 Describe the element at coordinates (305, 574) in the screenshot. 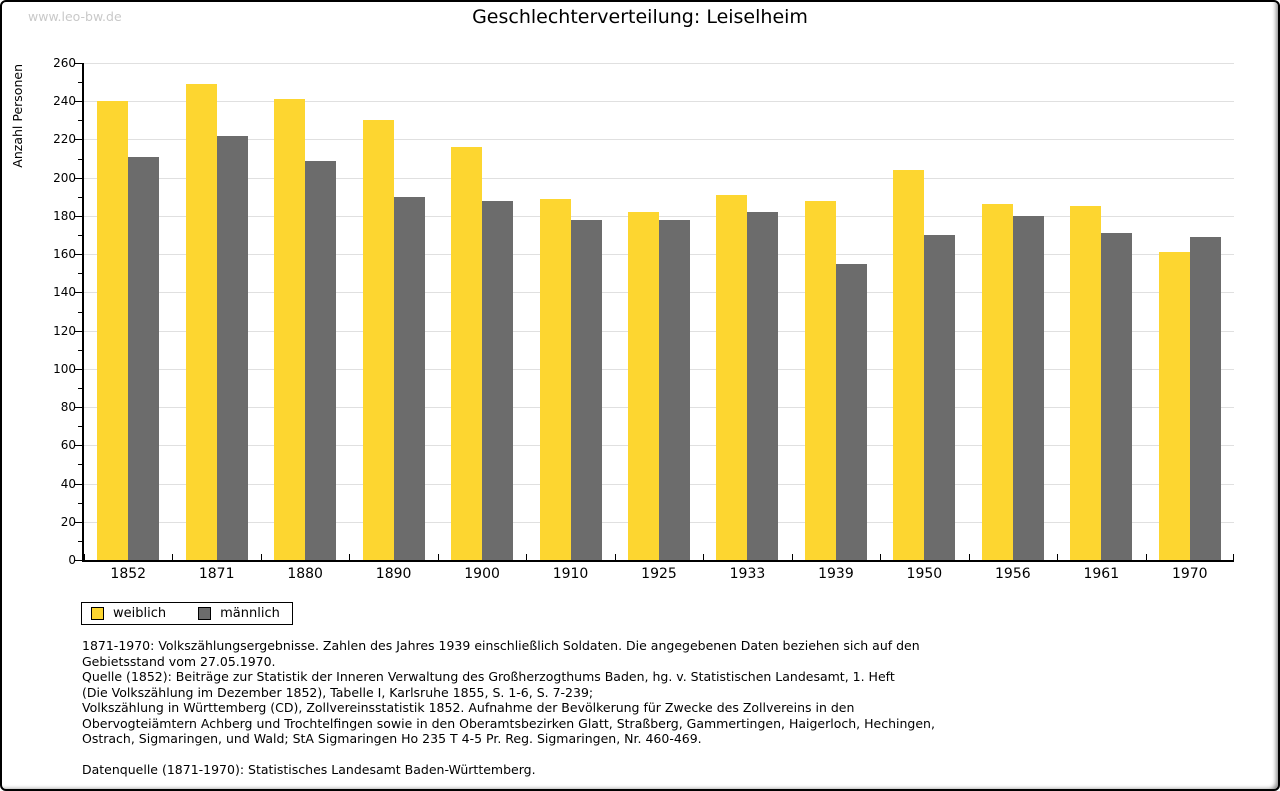

I see `x-axis-label-1880: 1880` at that location.